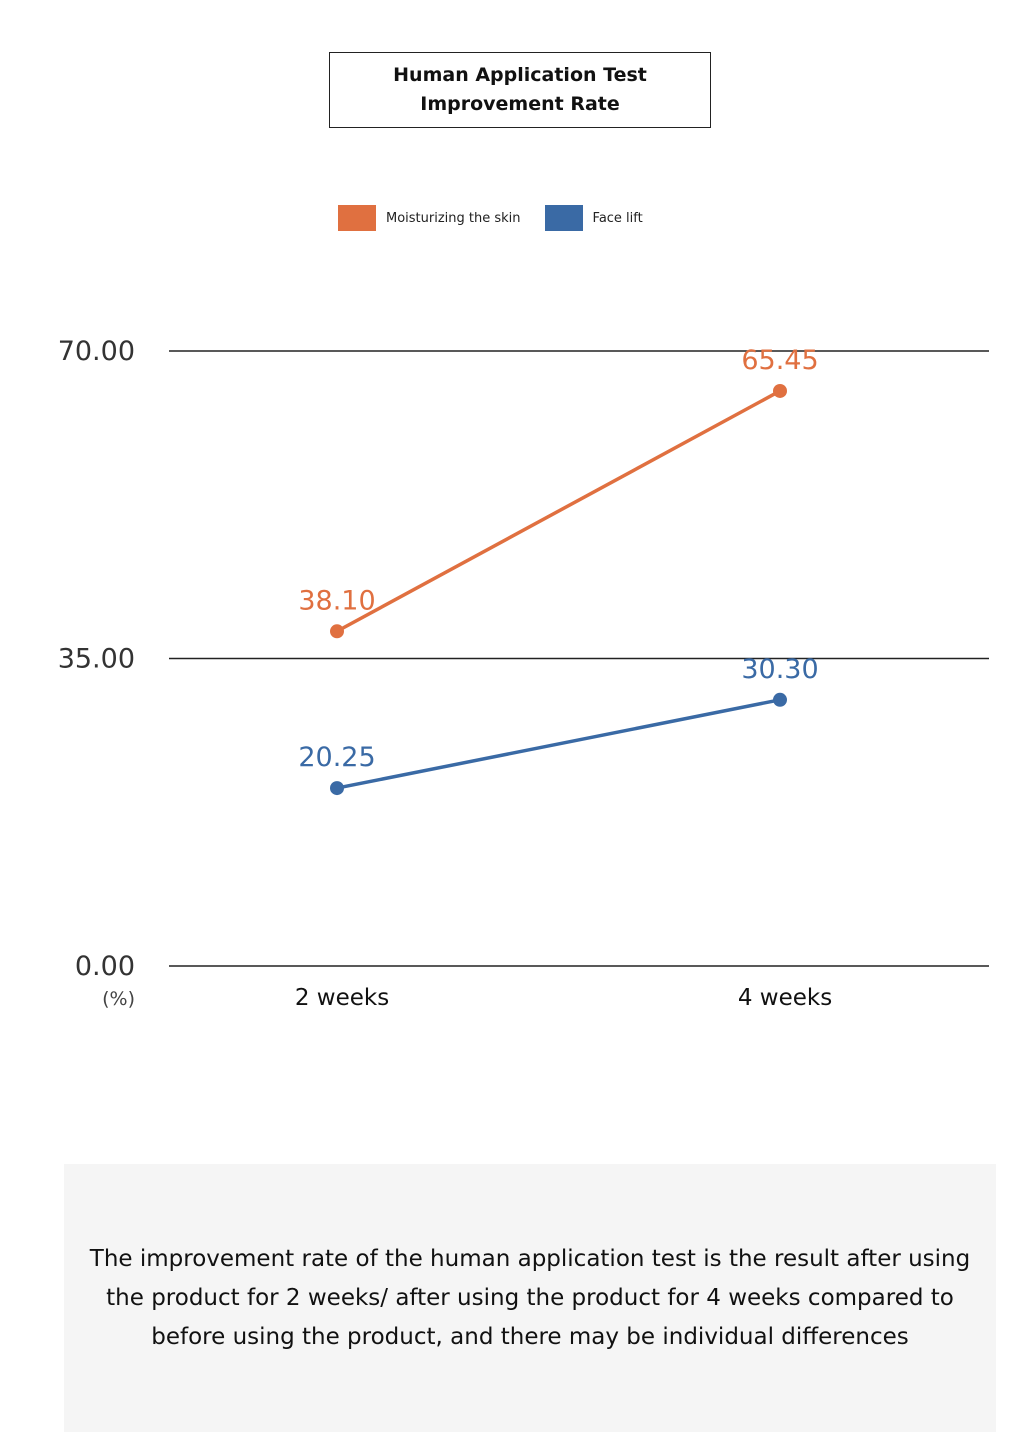 The image size is (1024, 1451). What do you see at coordinates (96, 351) in the screenshot?
I see `y-tick-label: 70.00` at bounding box center [96, 351].